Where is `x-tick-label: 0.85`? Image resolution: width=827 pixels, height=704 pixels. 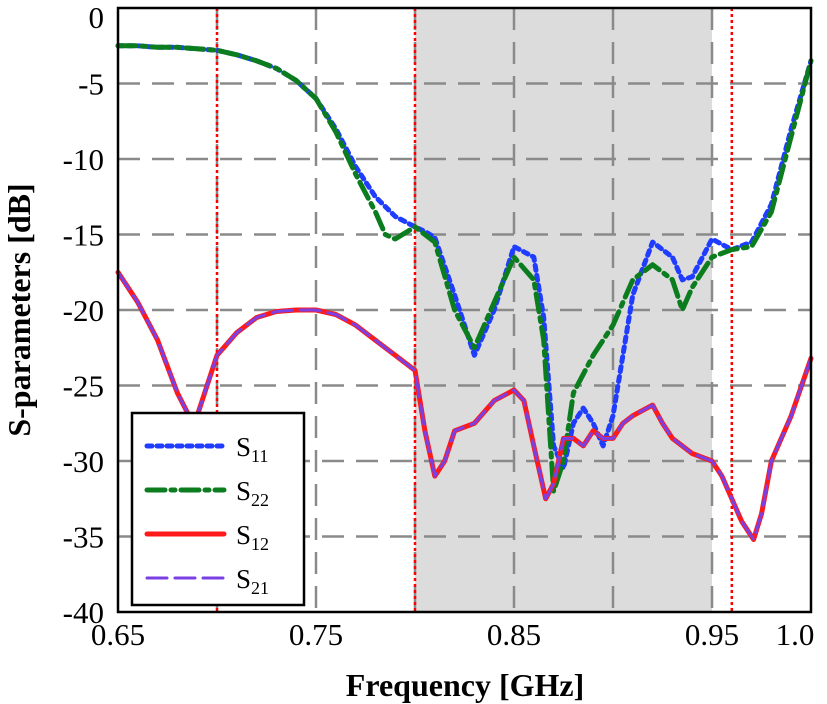
x-tick-label: 0.85 is located at coordinates (514, 634).